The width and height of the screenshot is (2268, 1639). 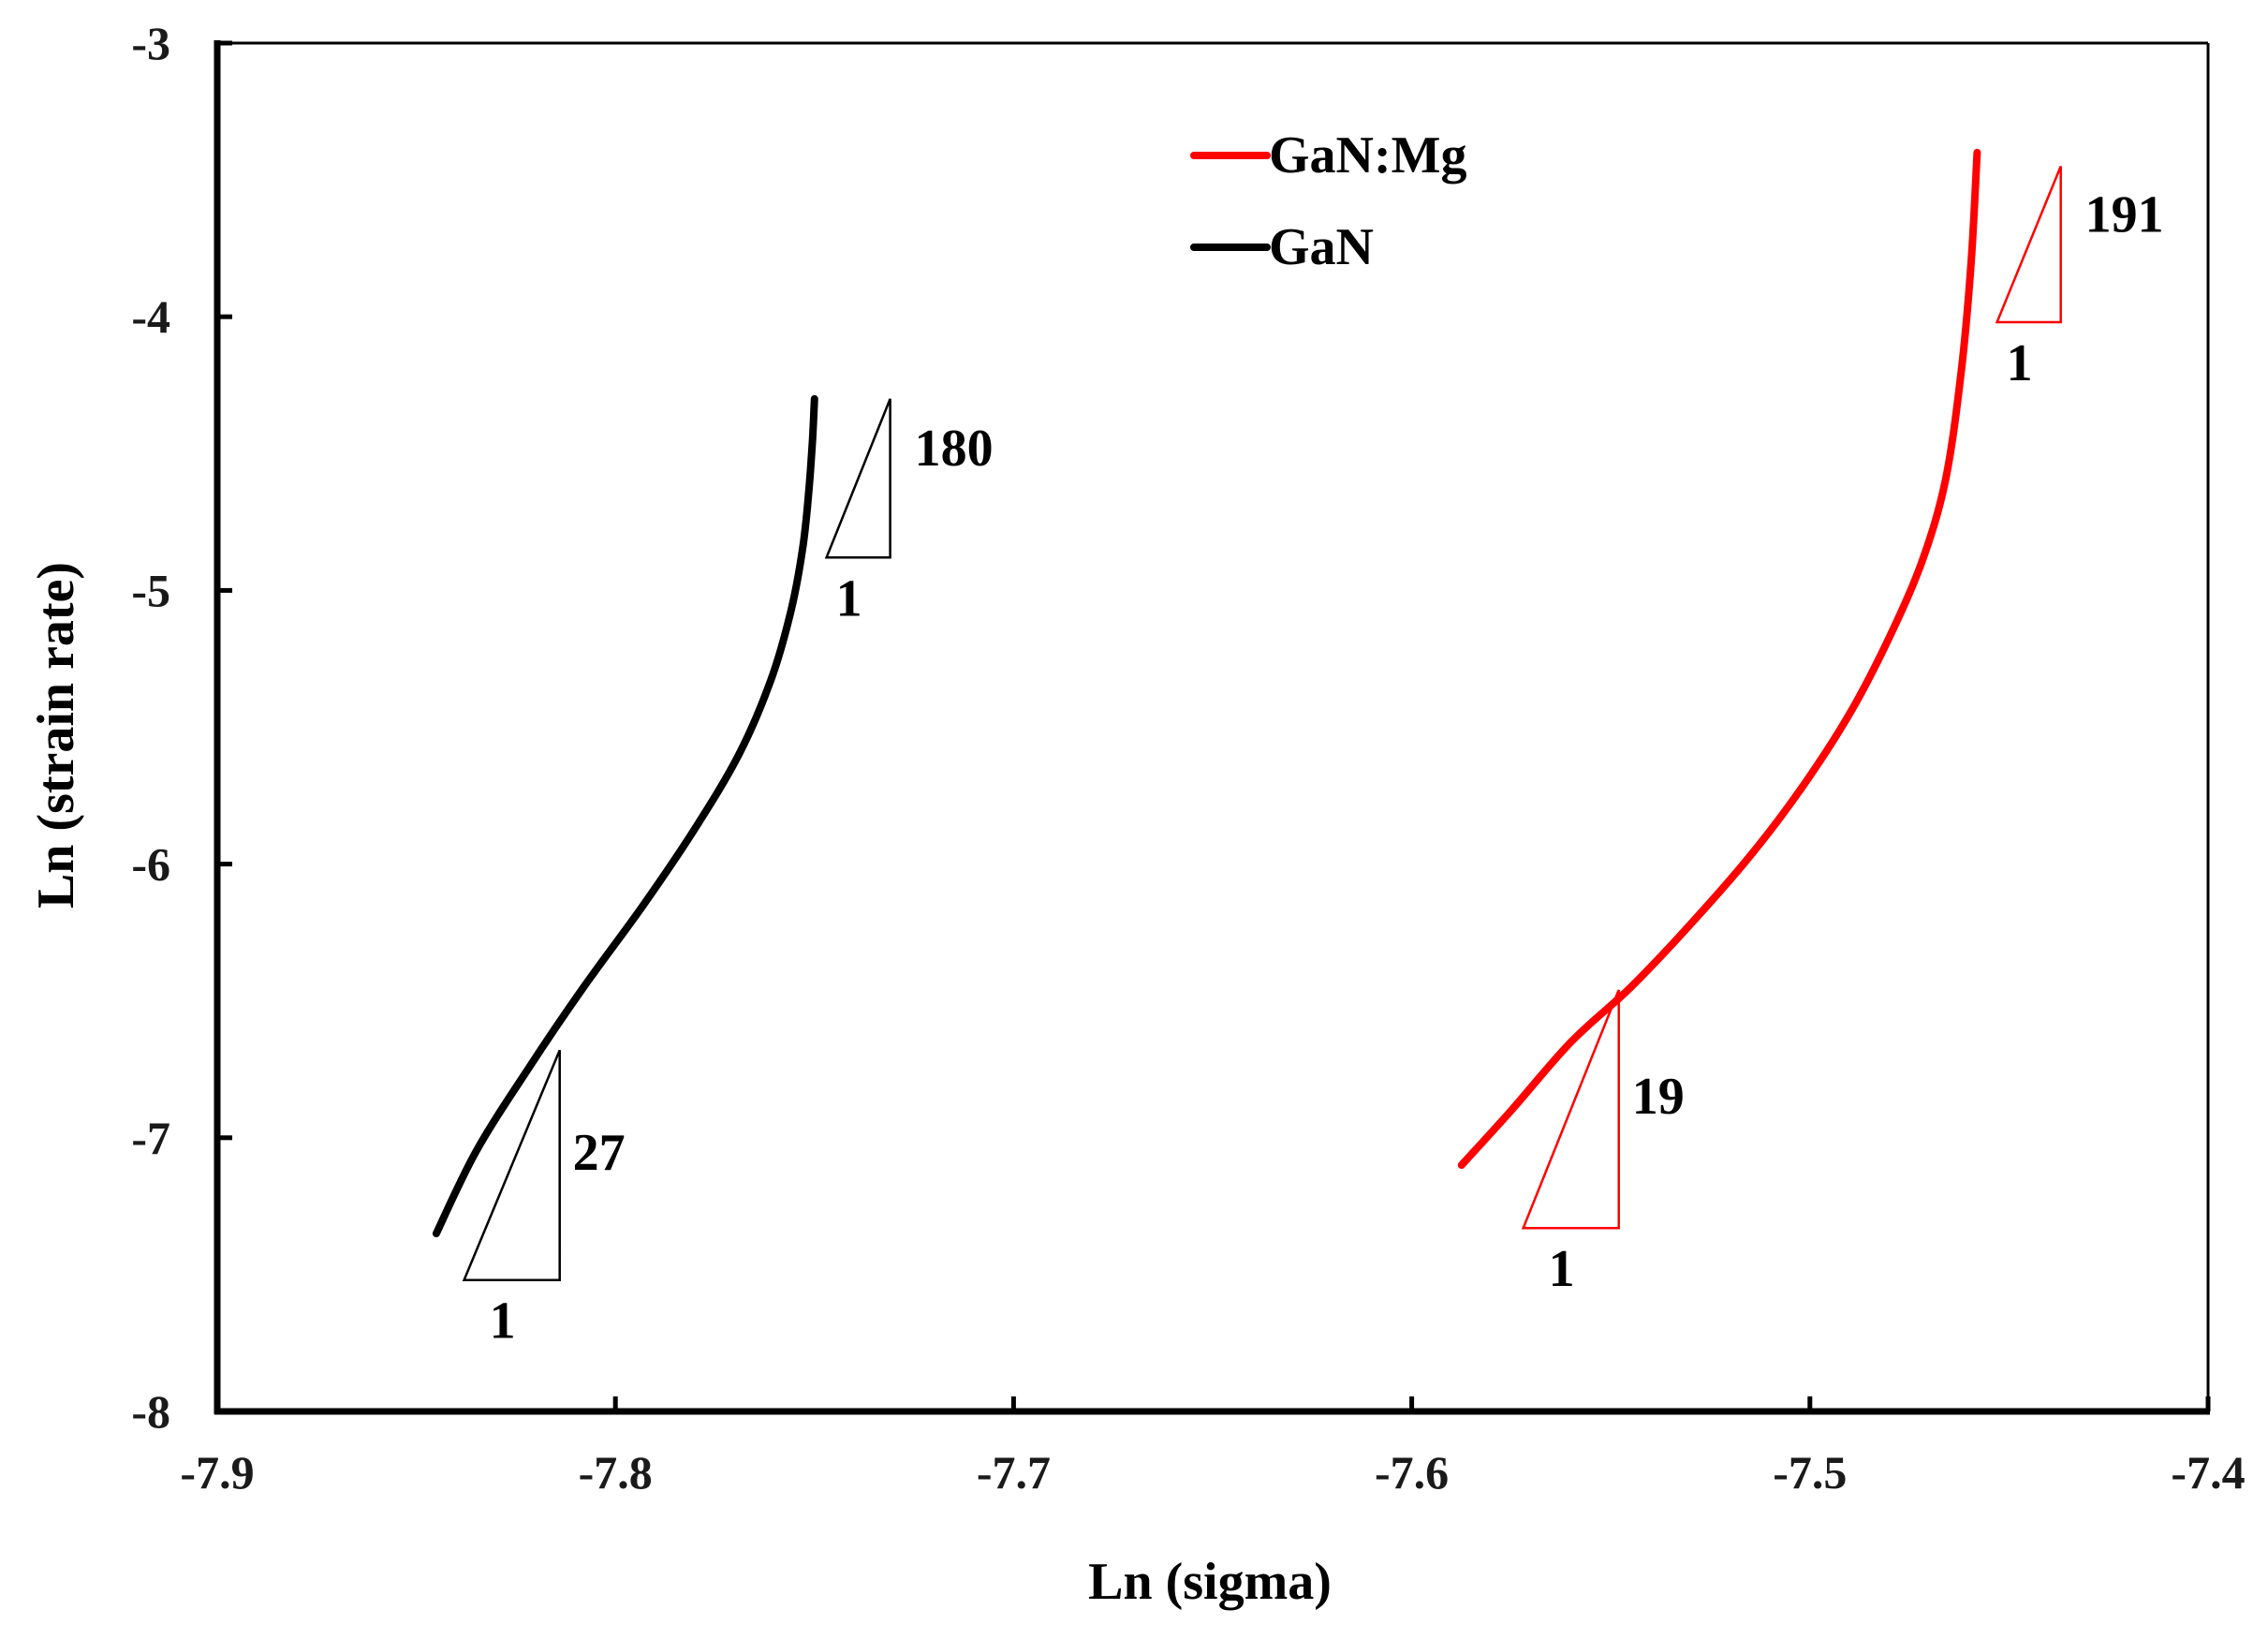 What do you see at coordinates (1719, 658) in the screenshot?
I see `series-line-gan-mg` at bounding box center [1719, 658].